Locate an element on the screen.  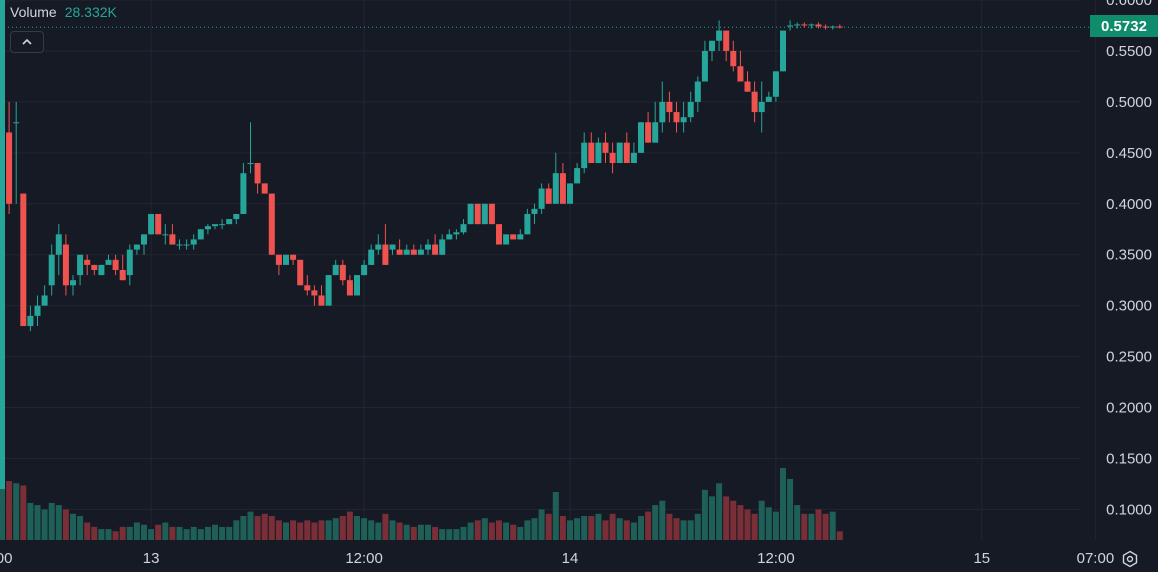
volume-legend: Volume 28.332K is located at coordinates (63, 12).